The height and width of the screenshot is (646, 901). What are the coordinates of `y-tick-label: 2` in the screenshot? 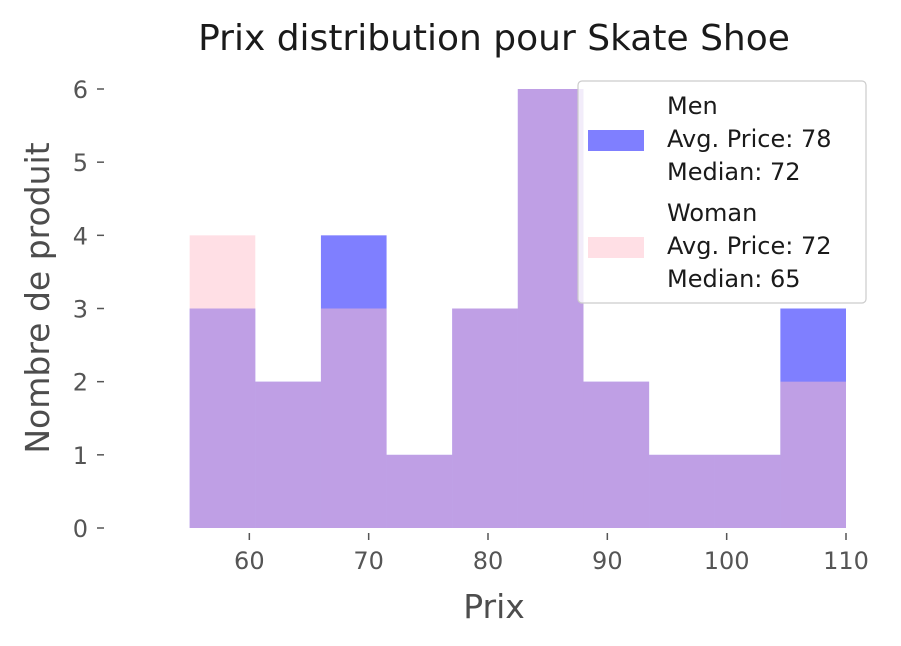 It's located at (80, 383).